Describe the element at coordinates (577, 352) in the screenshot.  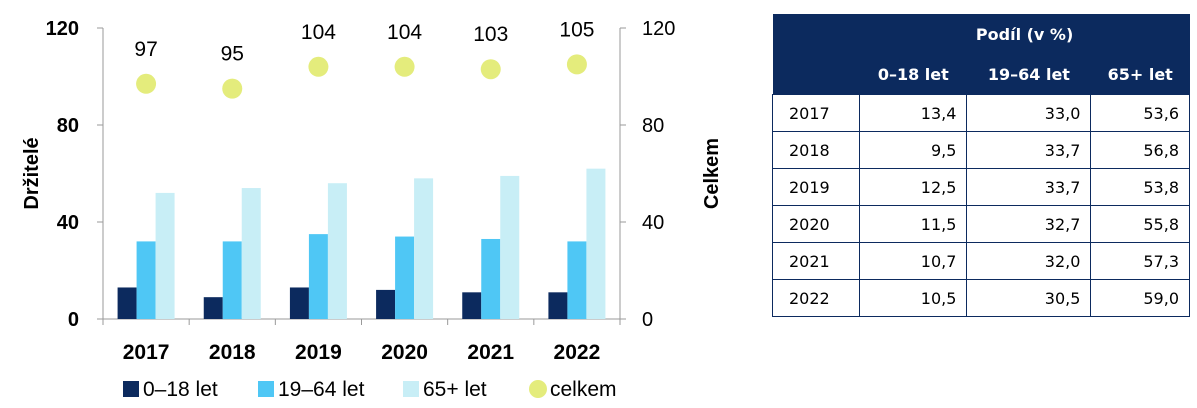
I see `x-tick-label: 2022` at that location.